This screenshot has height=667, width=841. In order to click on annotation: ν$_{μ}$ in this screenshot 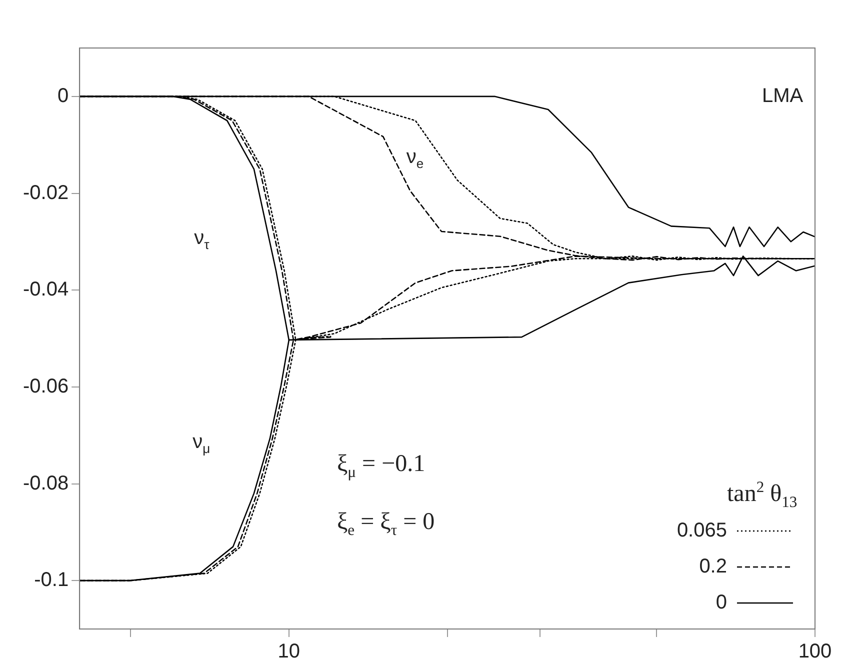, I will do `click(201, 443)`.